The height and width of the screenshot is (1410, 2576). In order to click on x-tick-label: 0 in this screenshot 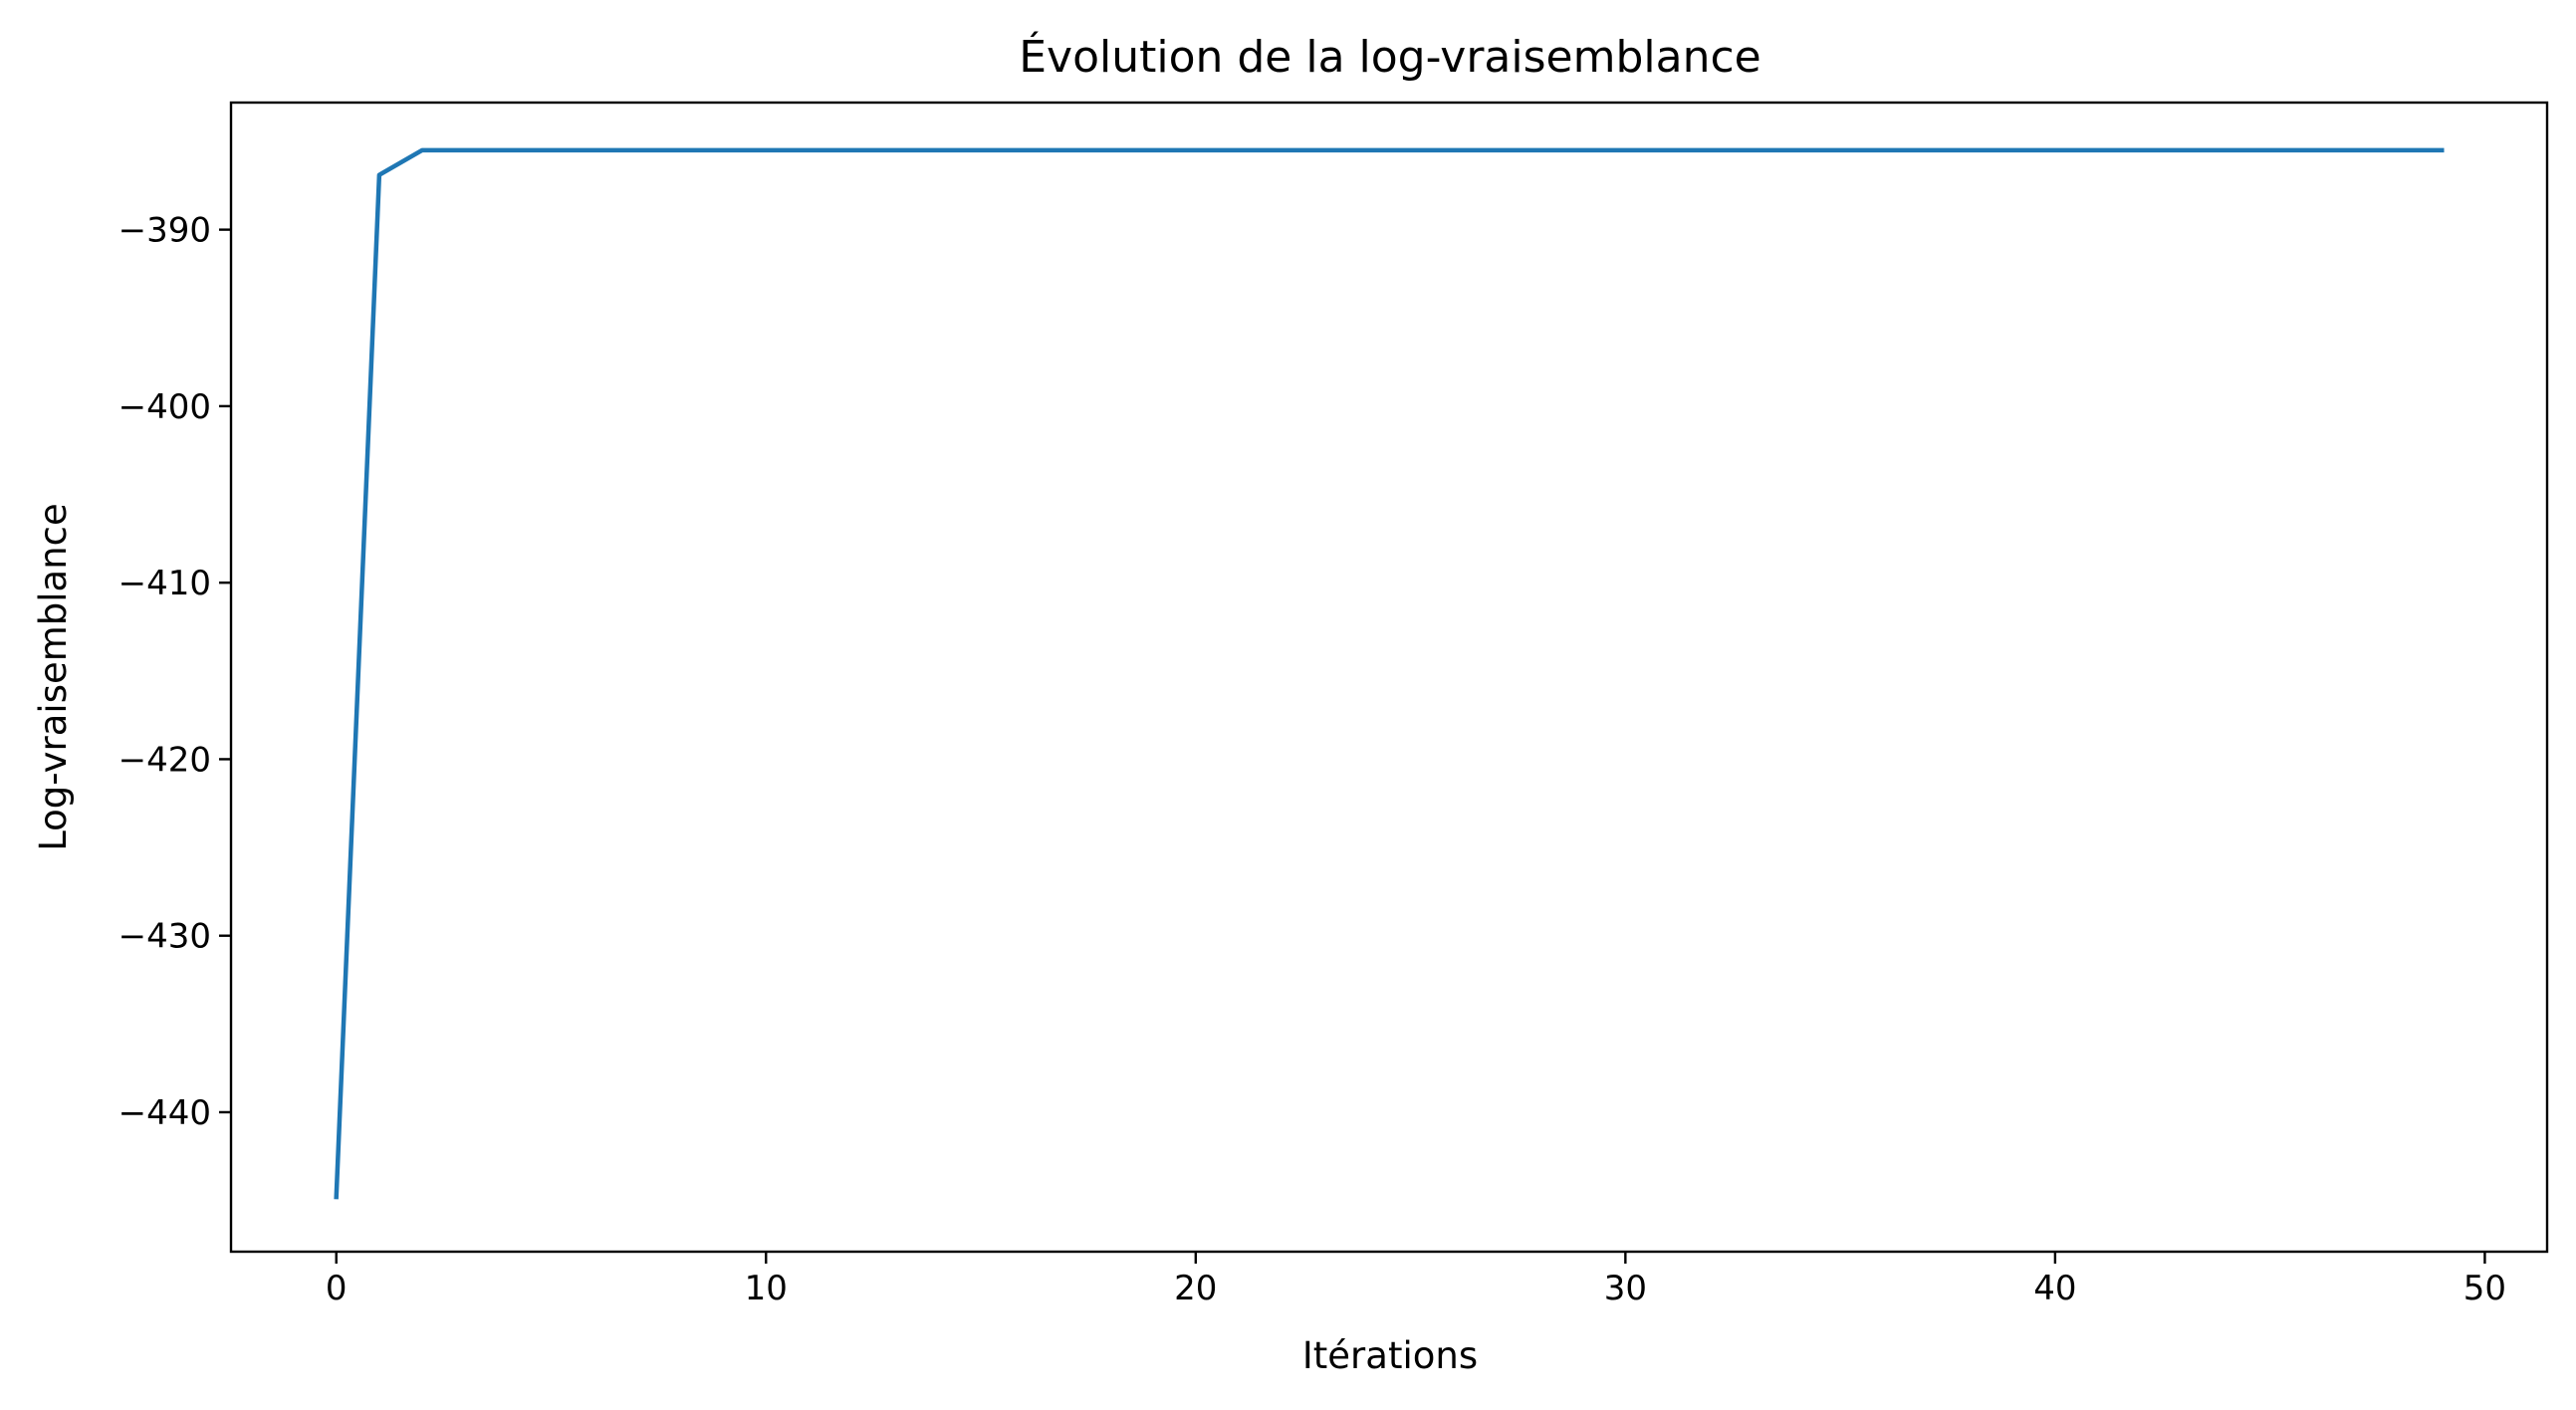, I will do `click(337, 1288)`.